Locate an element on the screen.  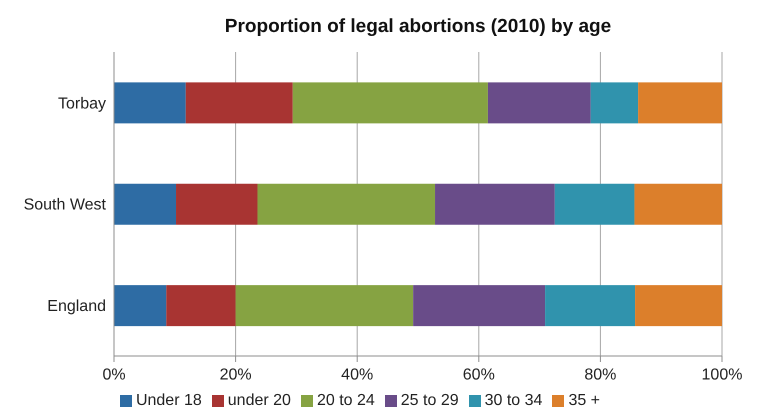
x-tick-label: 60% is located at coordinates (478, 375).